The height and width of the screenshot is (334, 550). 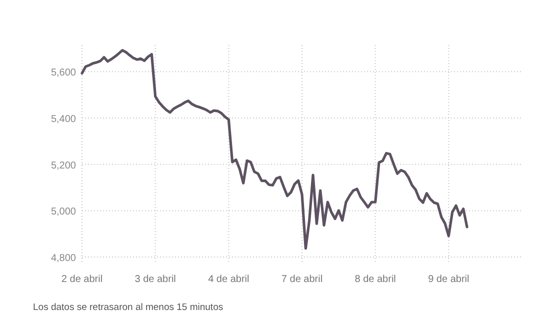 What do you see at coordinates (128, 307) in the screenshot?
I see `text: Los datos se retrasaron al menos 15 minutos` at bounding box center [128, 307].